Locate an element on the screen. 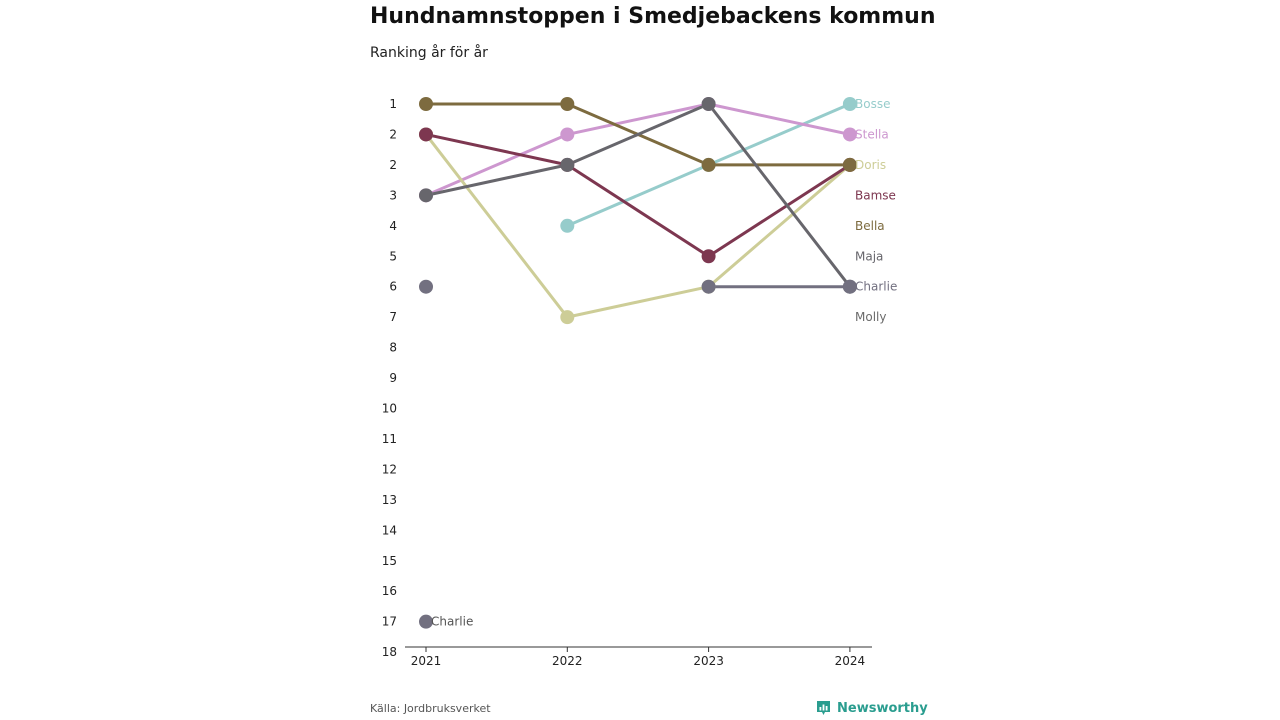 The image size is (1280, 720). x-axis: 2021 2022 2023 2024 is located at coordinates (638, 657).